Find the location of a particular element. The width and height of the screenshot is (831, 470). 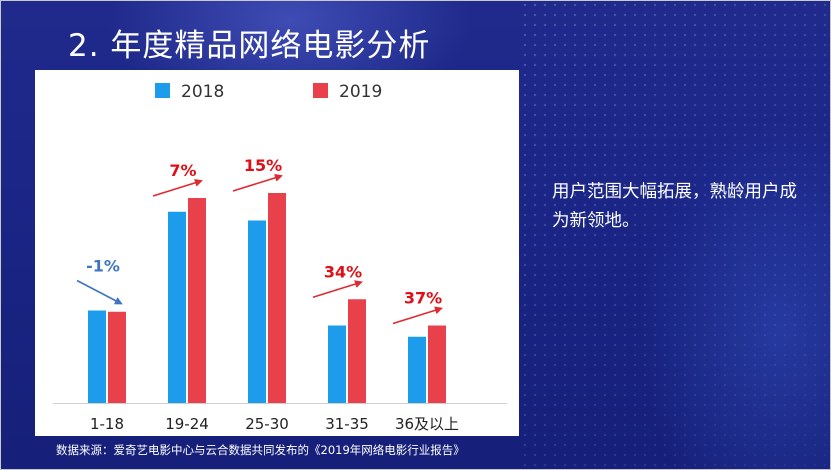

change-label: 37% is located at coordinates (423, 298).